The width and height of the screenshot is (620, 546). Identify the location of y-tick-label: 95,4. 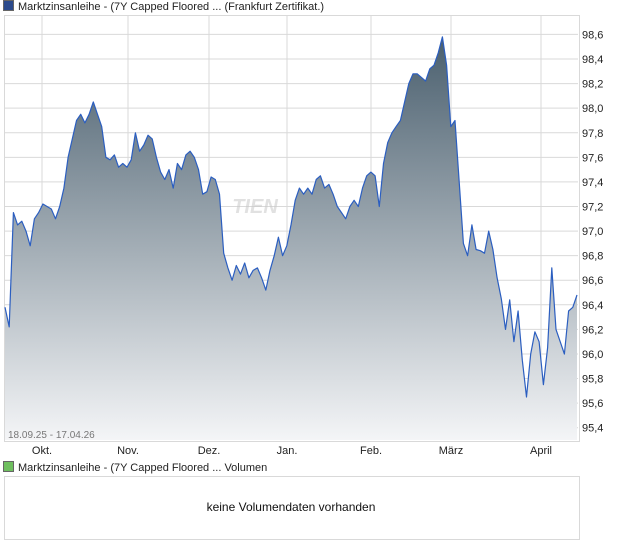
(592, 429).